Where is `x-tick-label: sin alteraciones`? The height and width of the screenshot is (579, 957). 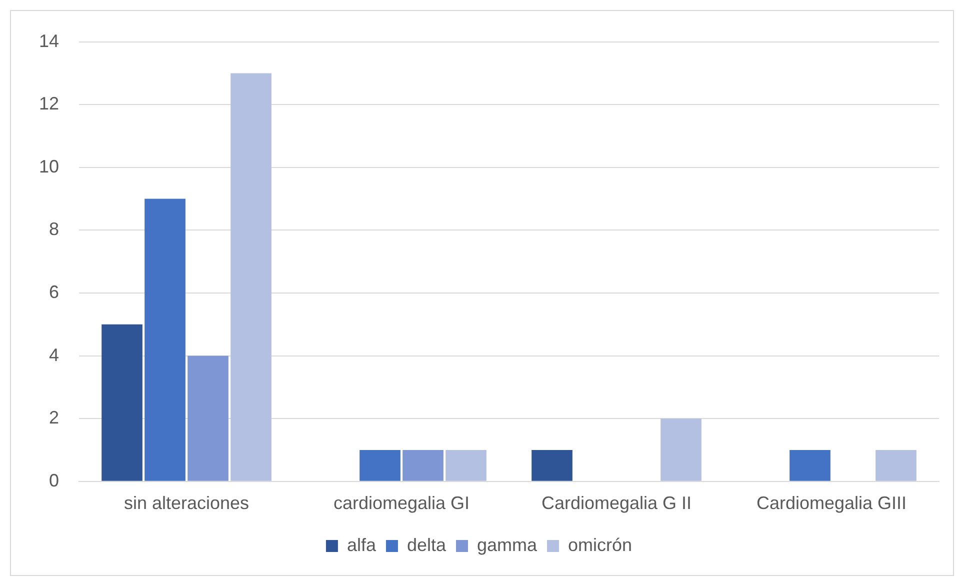 x-tick-label: sin alteraciones is located at coordinates (187, 503).